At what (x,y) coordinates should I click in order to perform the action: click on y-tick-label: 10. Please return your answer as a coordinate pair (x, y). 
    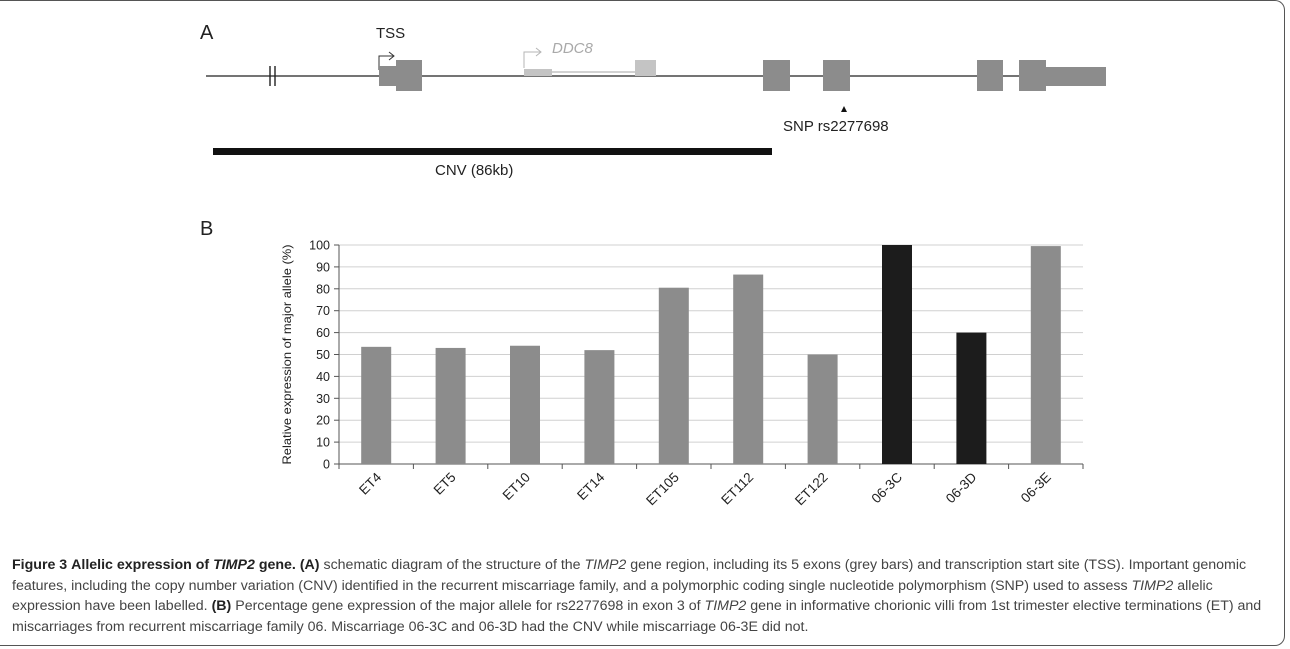
    Looking at the image, I should click on (323, 443).